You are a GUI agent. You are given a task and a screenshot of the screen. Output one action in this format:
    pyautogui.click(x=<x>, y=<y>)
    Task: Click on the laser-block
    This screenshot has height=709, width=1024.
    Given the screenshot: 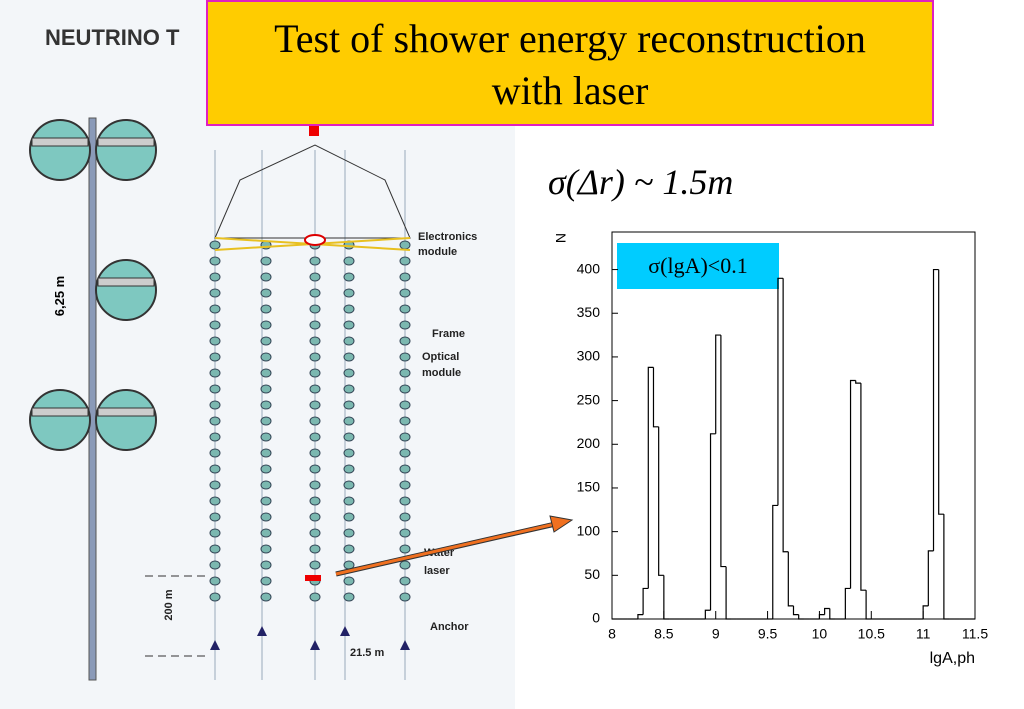 What is the action you would take?
    pyautogui.click(x=313, y=578)
    